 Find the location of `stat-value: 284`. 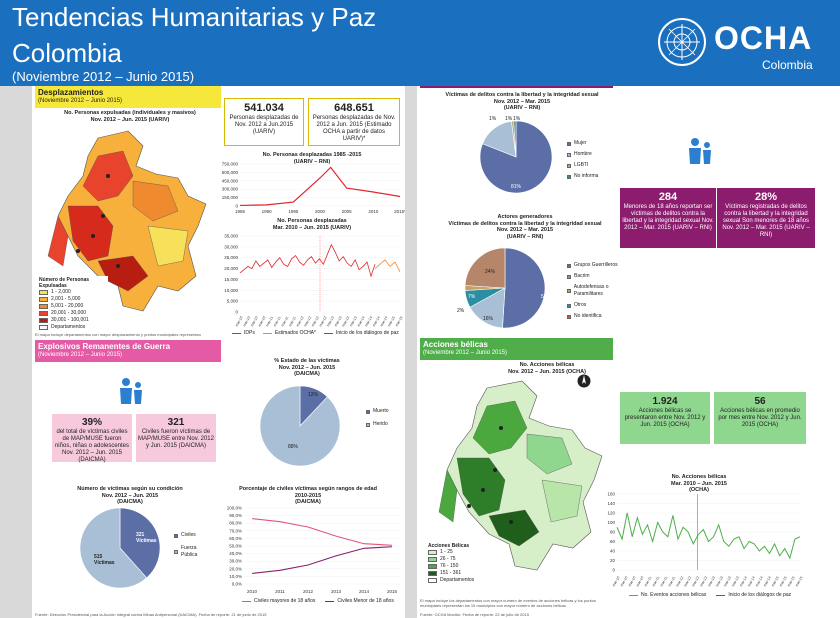

stat-value: 284 is located at coordinates (668, 197).